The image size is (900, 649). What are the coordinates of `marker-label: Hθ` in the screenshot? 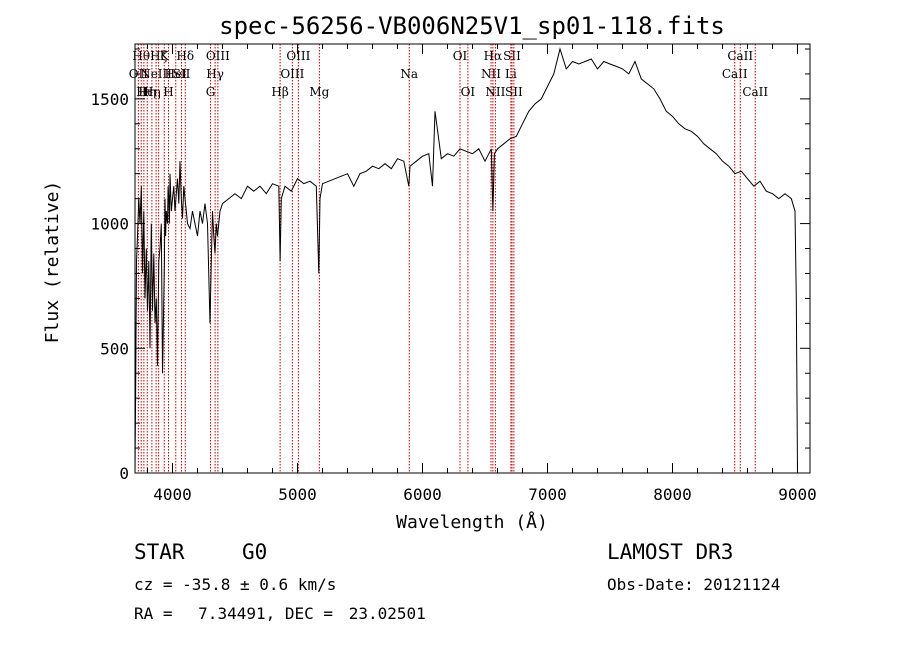 It's located at (141, 56).